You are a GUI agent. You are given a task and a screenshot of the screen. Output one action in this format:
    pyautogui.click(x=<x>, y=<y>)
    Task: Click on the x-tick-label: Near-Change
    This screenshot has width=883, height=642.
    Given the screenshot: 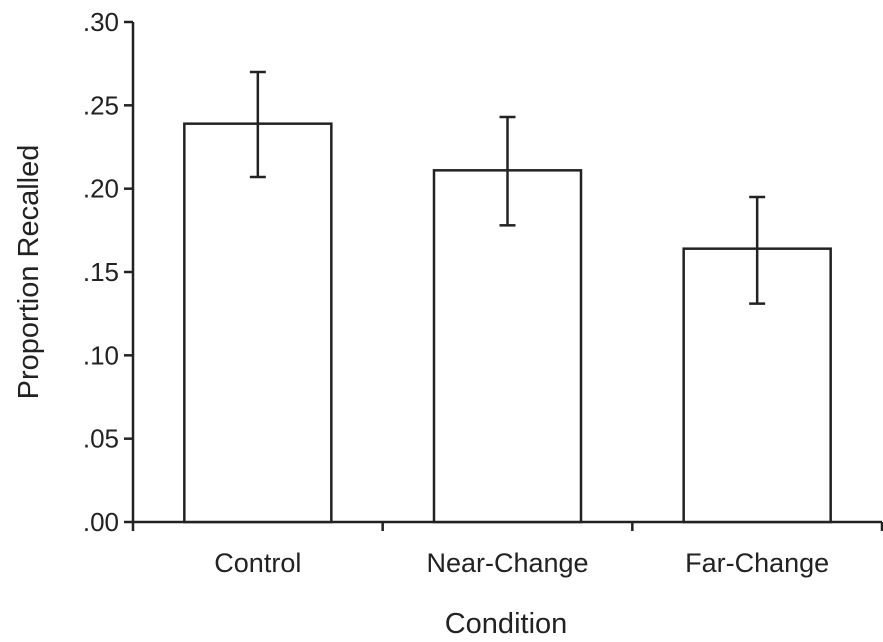 What is the action you would take?
    pyautogui.click(x=507, y=563)
    